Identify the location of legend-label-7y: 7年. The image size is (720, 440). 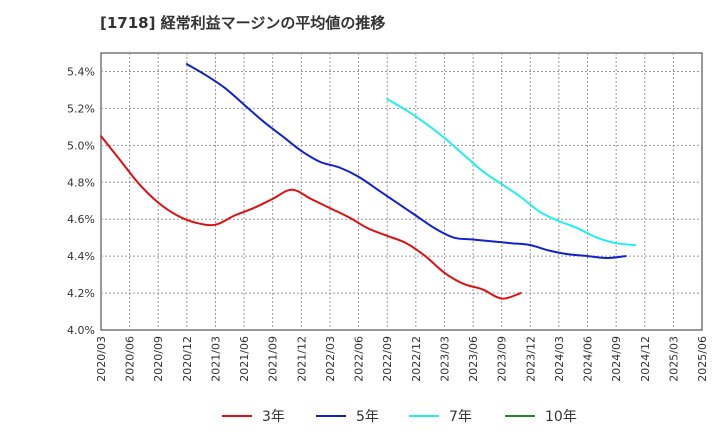
(460, 417).